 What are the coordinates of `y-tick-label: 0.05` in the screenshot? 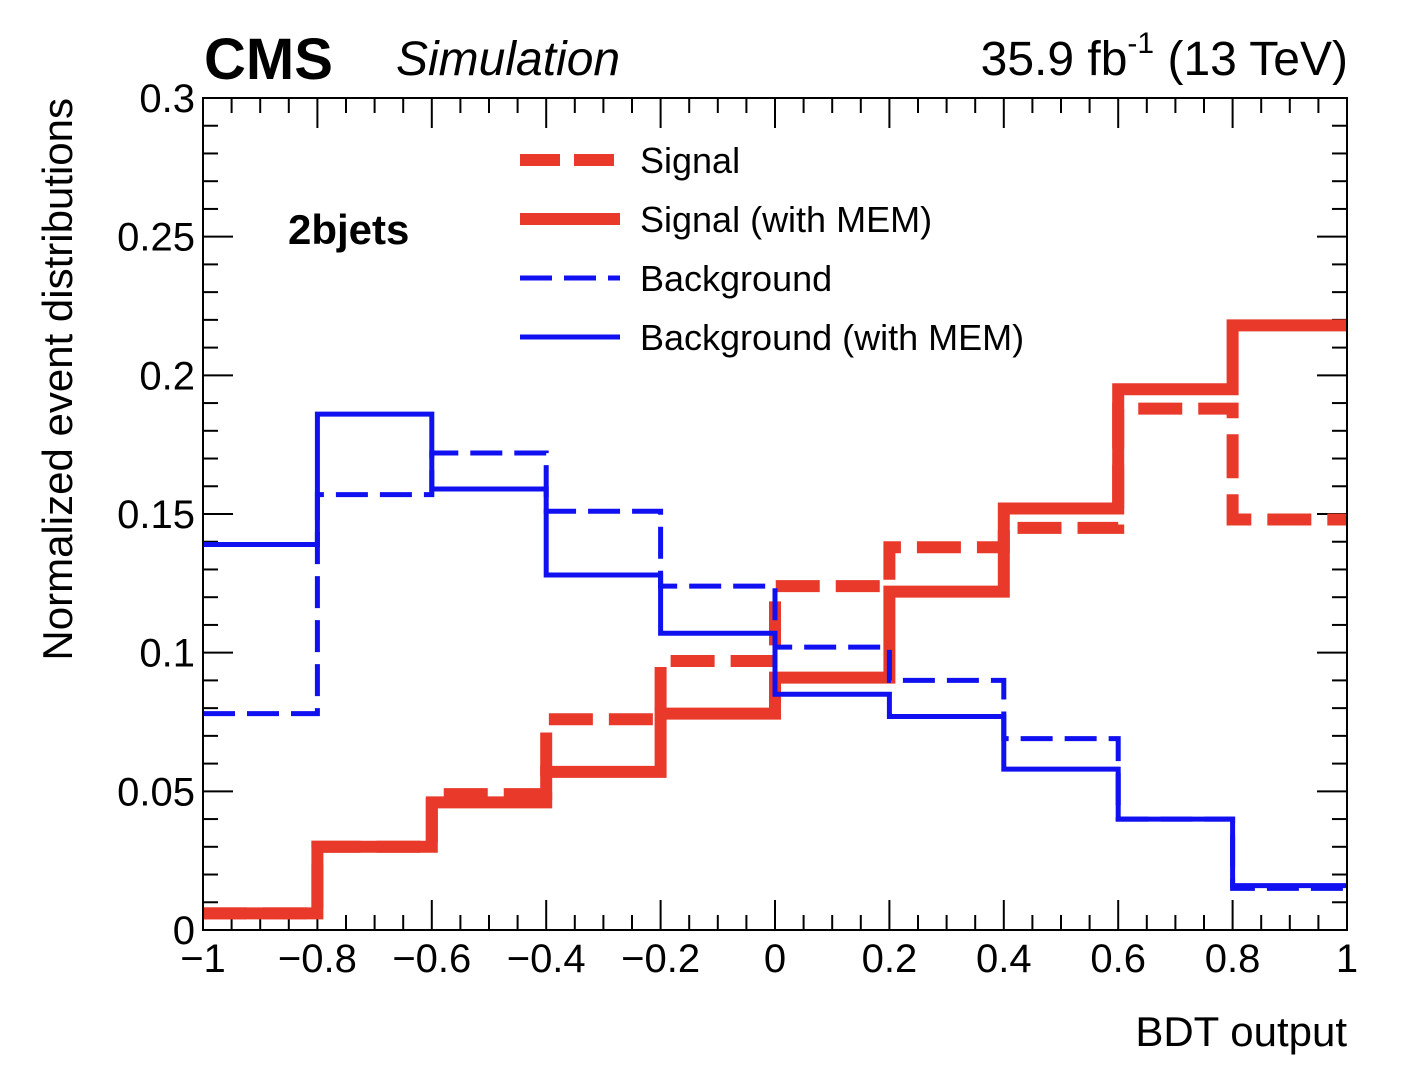 It's located at (156, 792).